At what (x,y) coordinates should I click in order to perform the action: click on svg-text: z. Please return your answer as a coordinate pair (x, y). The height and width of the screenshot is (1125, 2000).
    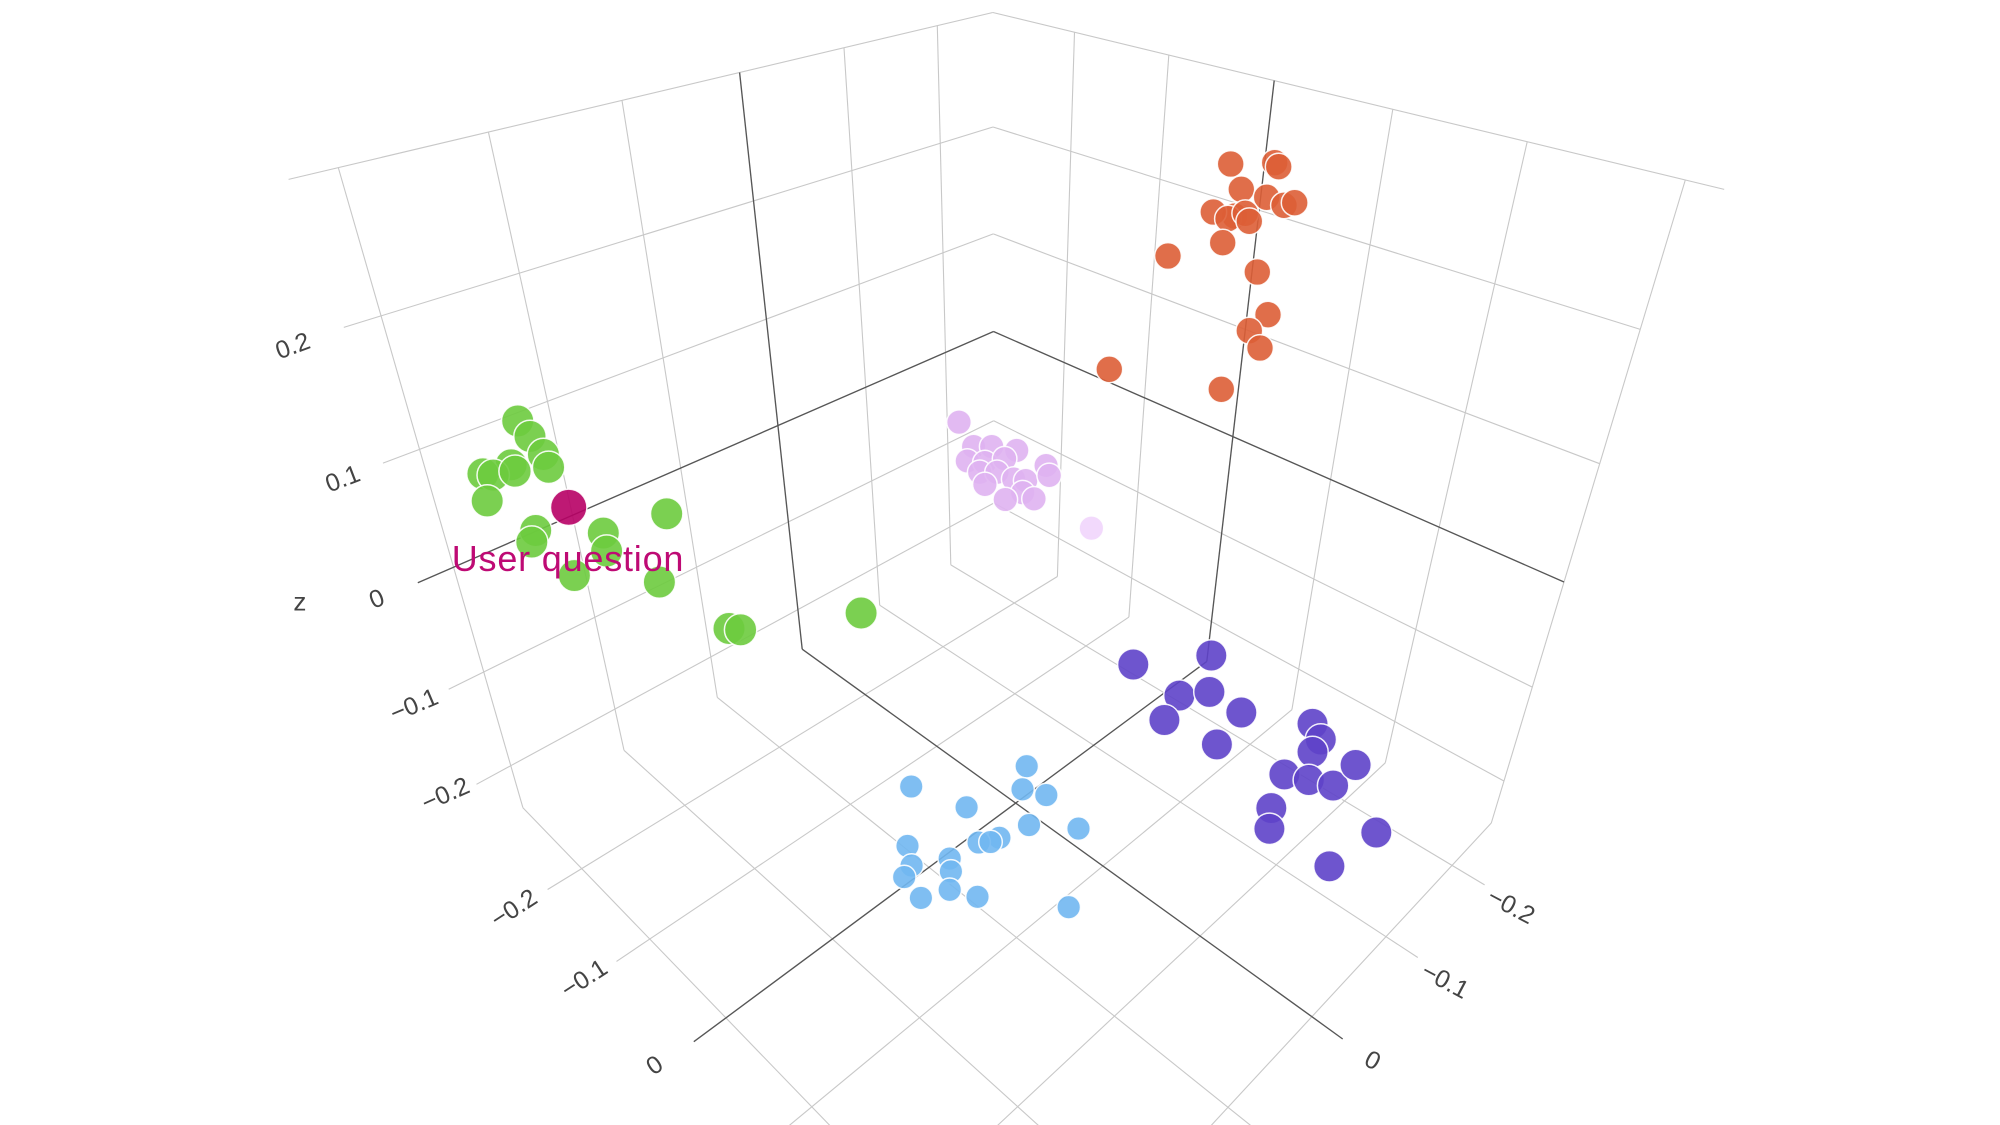
    Looking at the image, I should click on (299, 602).